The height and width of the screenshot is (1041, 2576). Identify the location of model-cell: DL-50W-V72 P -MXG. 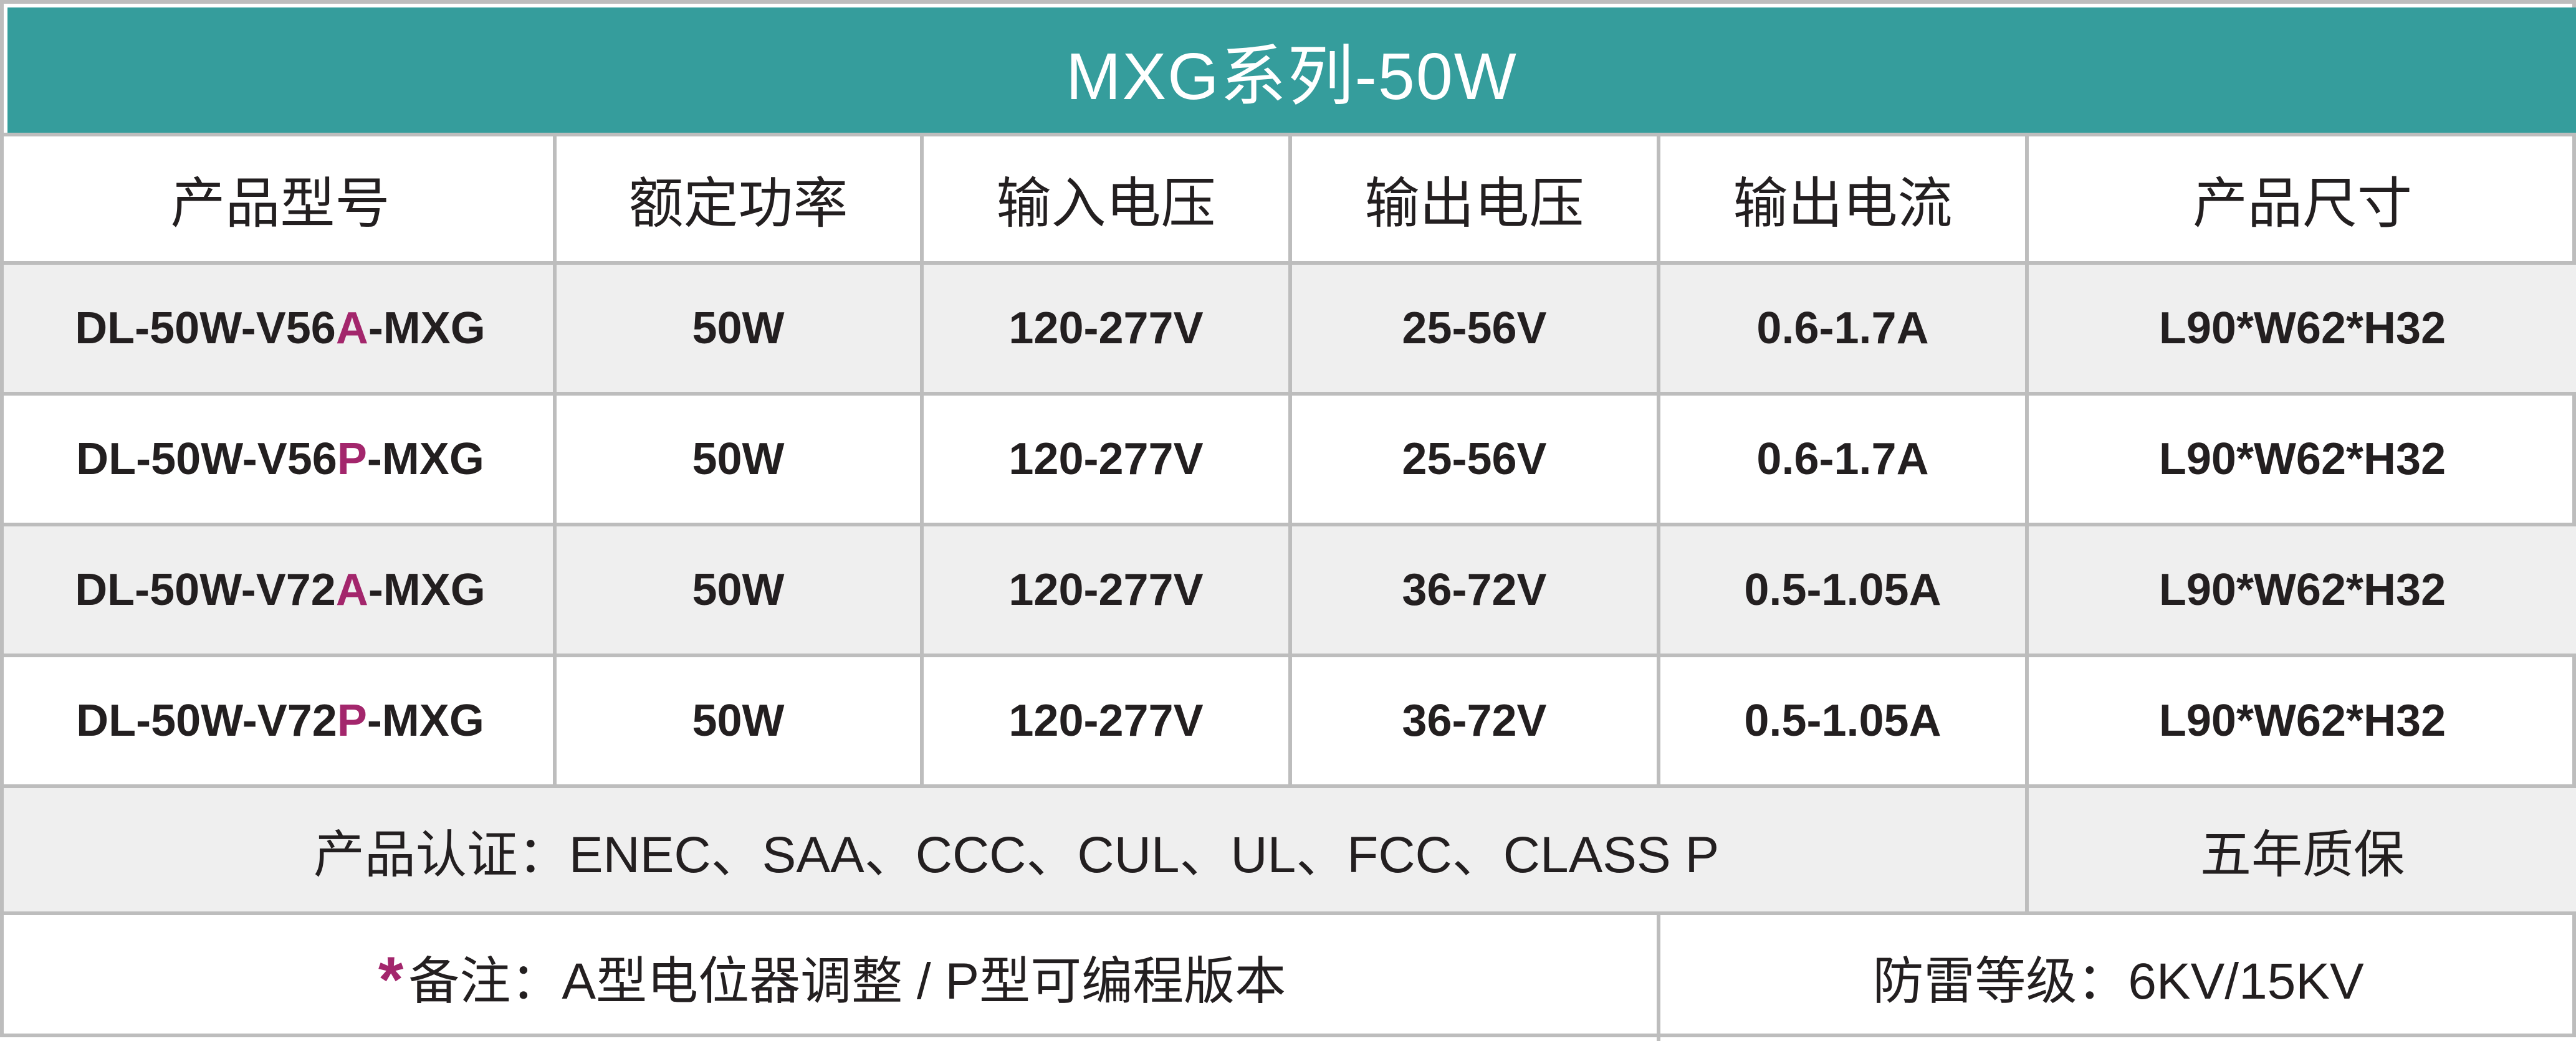
(280, 720).